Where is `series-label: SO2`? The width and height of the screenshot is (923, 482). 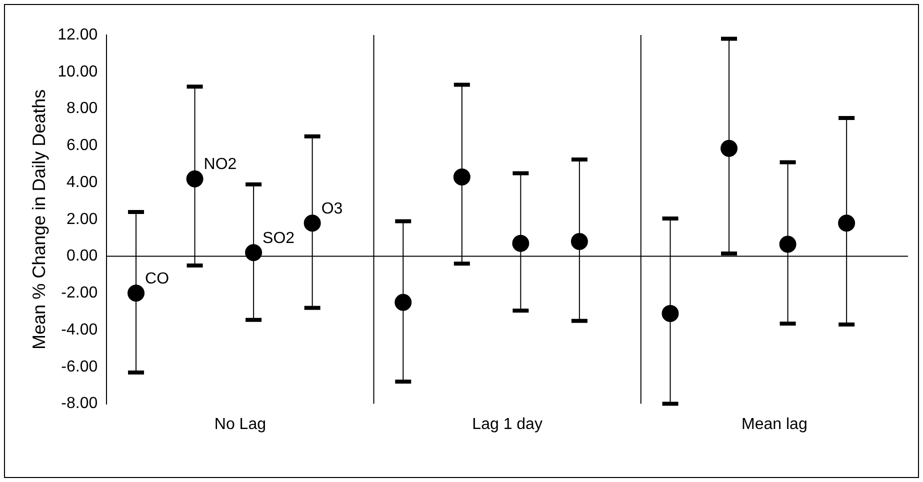 series-label: SO2 is located at coordinates (278, 238).